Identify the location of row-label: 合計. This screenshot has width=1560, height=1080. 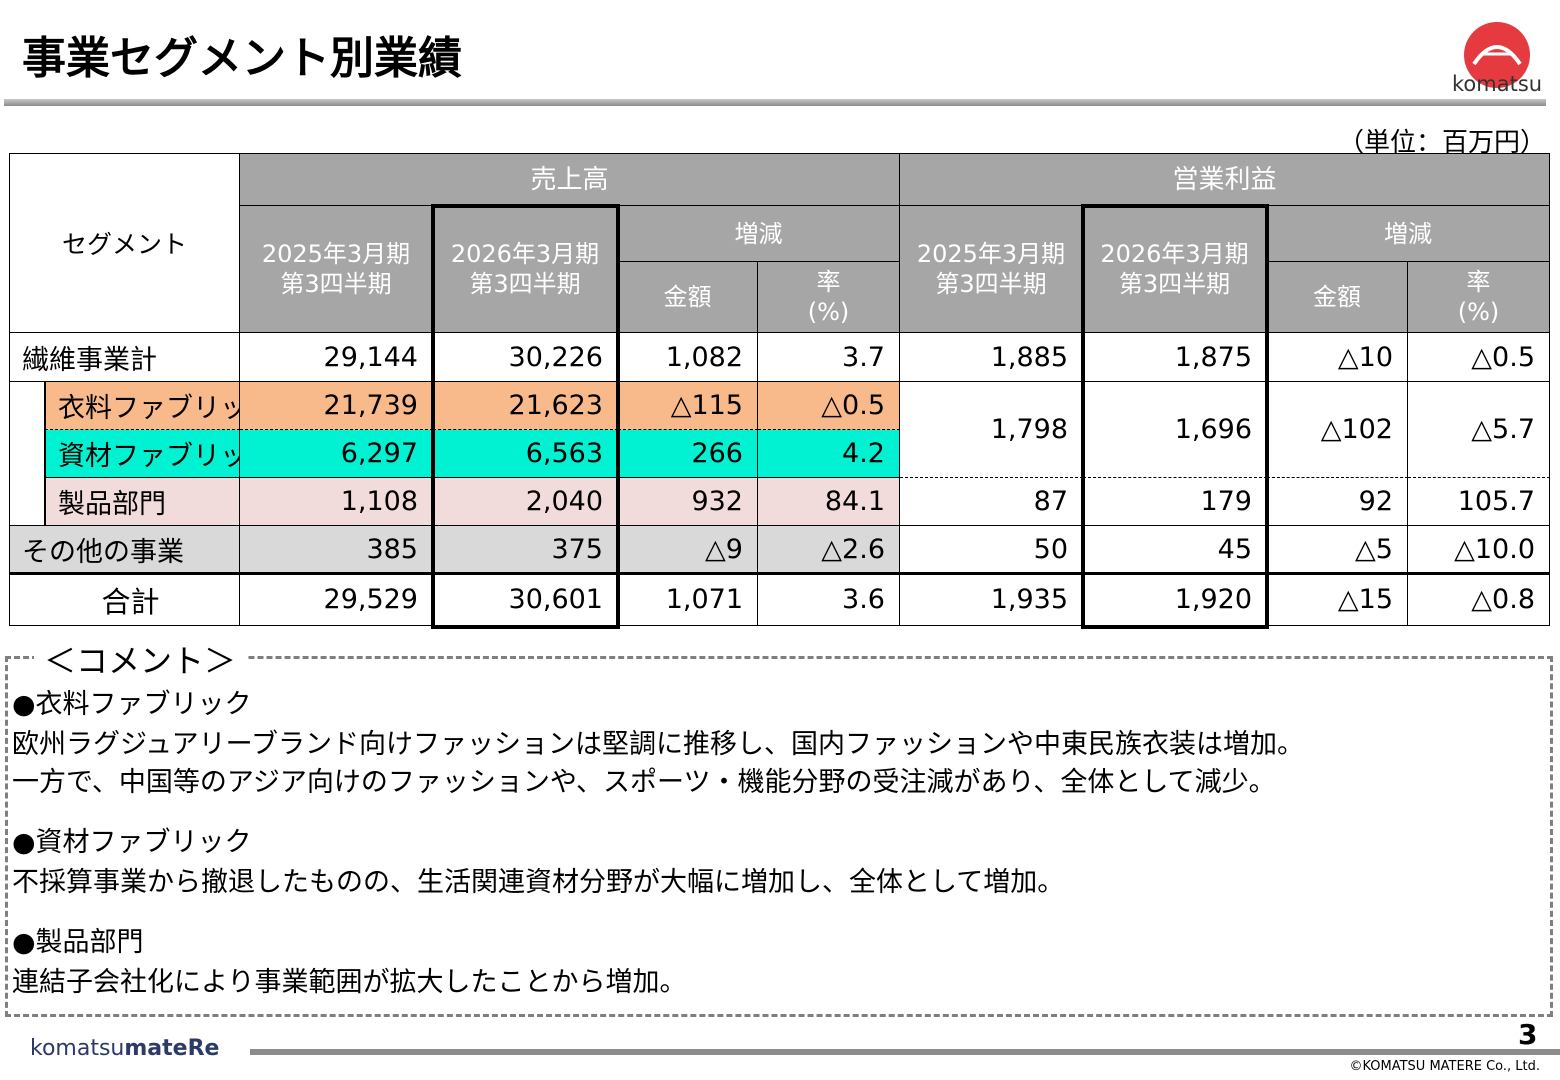
(125, 600).